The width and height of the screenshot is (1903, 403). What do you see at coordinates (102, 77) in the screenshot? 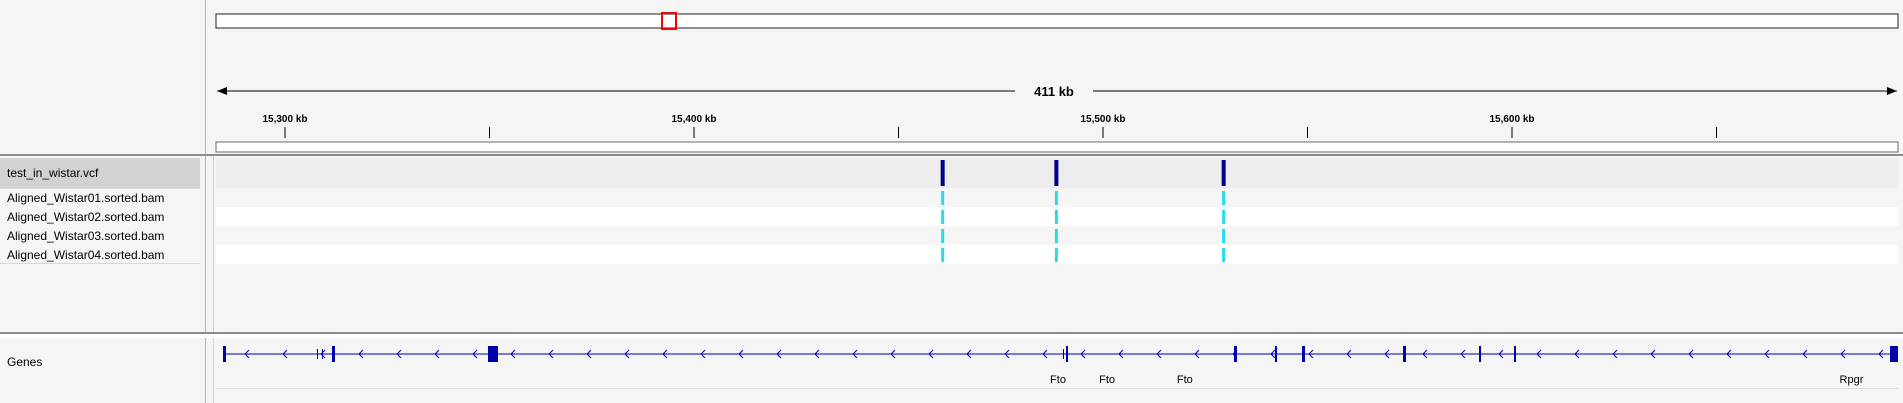
I see `ruler-name-area` at bounding box center [102, 77].